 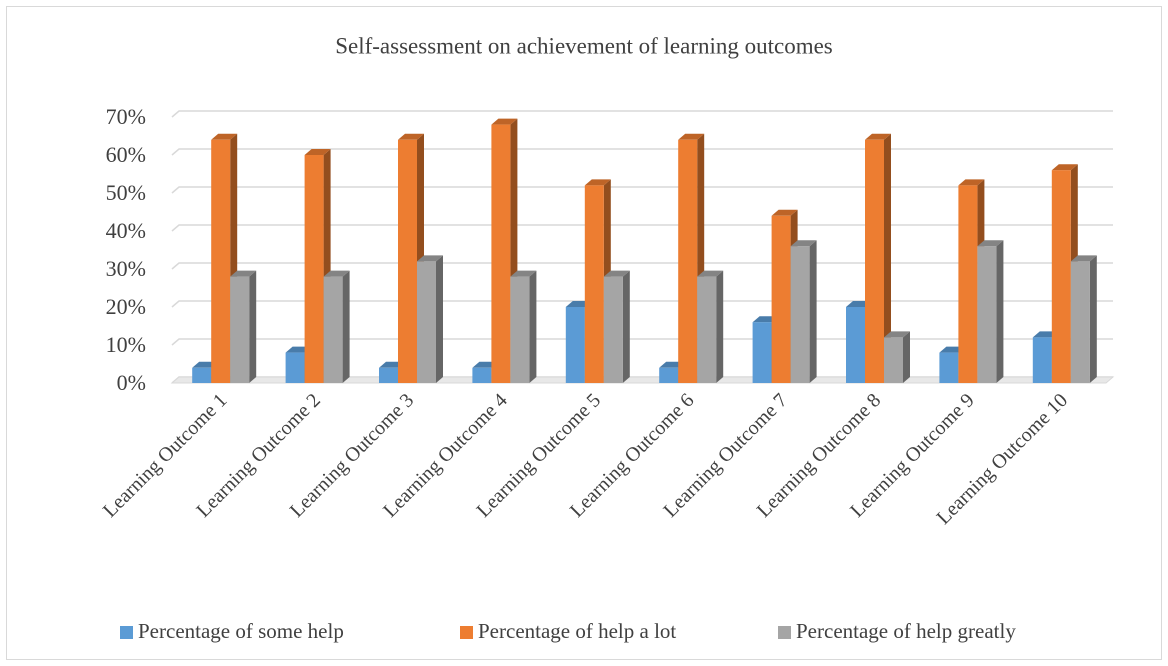 I want to click on legend-label: Percentage of help a lot, so click(x=577, y=631).